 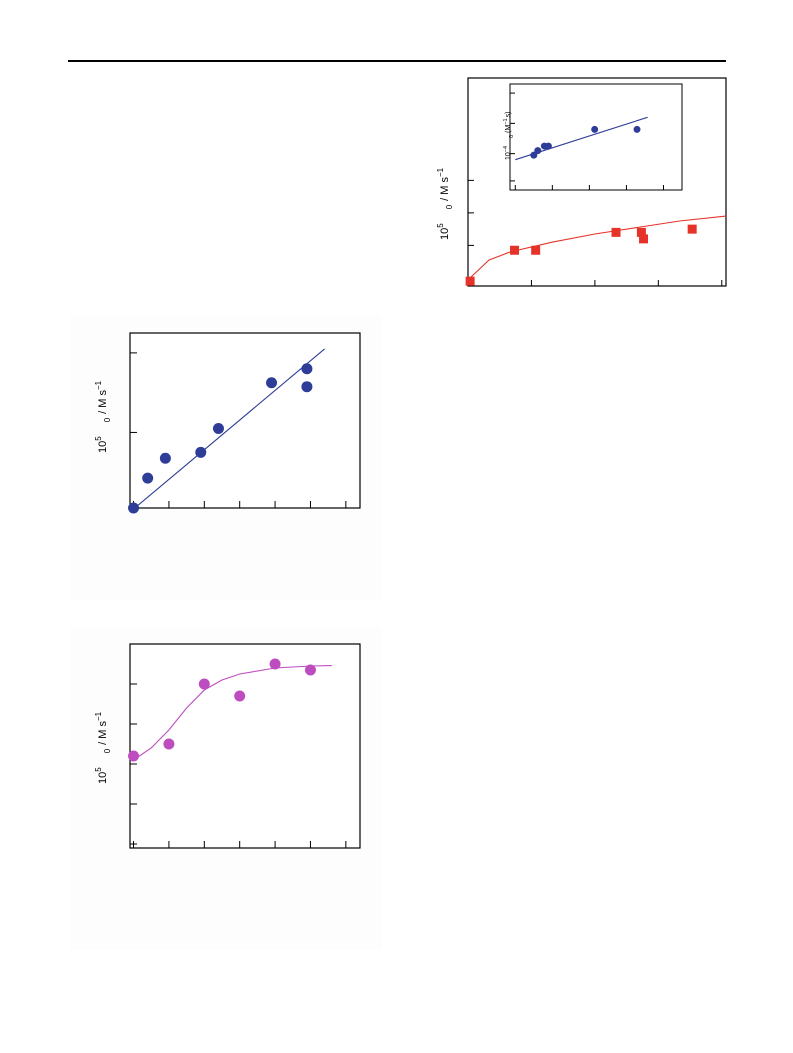 I want to click on bot-fit-line, so click(x=232, y=713).